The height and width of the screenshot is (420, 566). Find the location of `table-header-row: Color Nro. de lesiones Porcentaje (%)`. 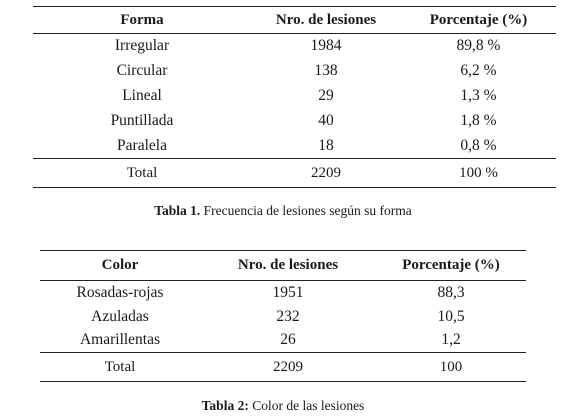

table-header-row: Color Nro. de lesiones Porcentaje (%) is located at coordinates (283, 265).